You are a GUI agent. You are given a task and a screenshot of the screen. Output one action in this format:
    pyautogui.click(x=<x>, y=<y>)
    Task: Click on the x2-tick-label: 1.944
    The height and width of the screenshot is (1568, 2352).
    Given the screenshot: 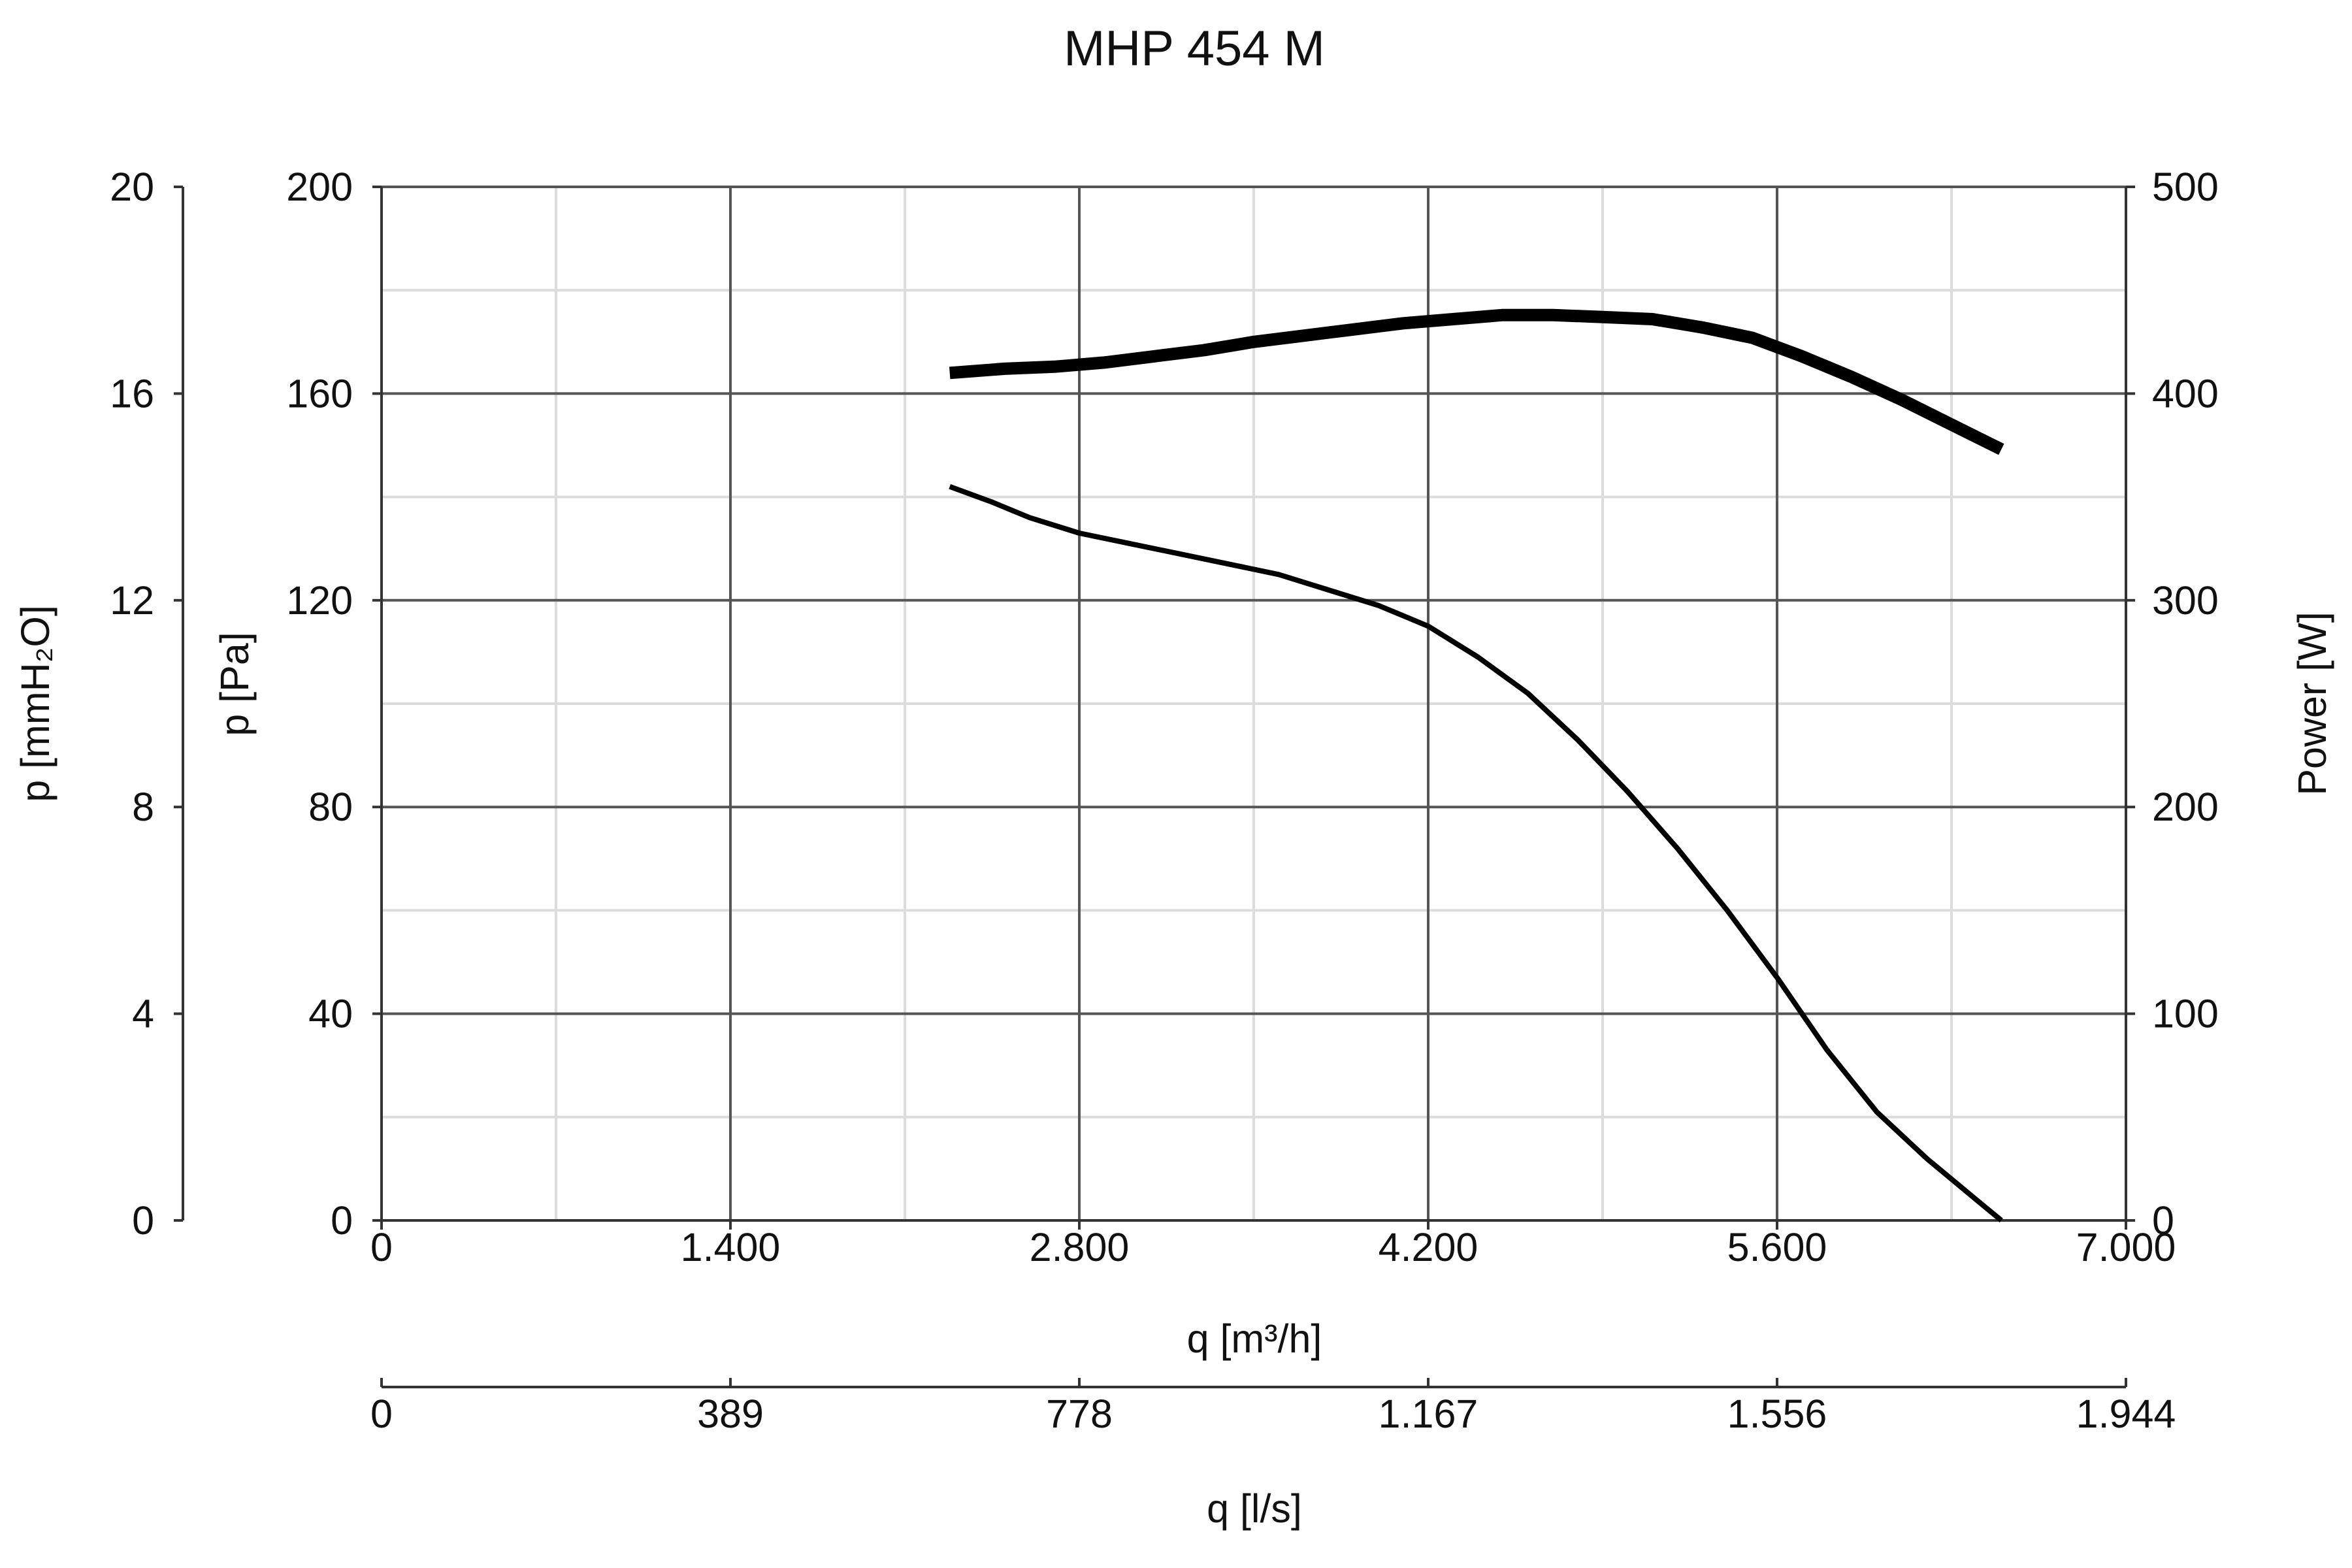 What is the action you would take?
    pyautogui.click(x=2126, y=1414)
    